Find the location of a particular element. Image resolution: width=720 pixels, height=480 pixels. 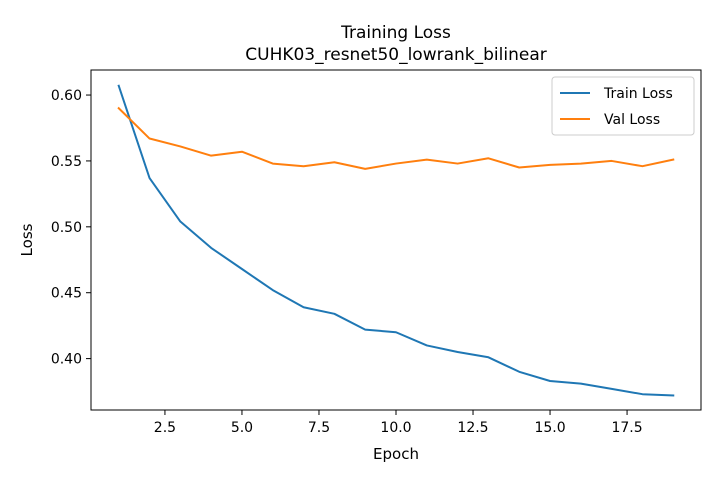

x-axis: 2.5 5.0 7.5 10.0 12.5 15.0 17.5 is located at coordinates (398, 423).